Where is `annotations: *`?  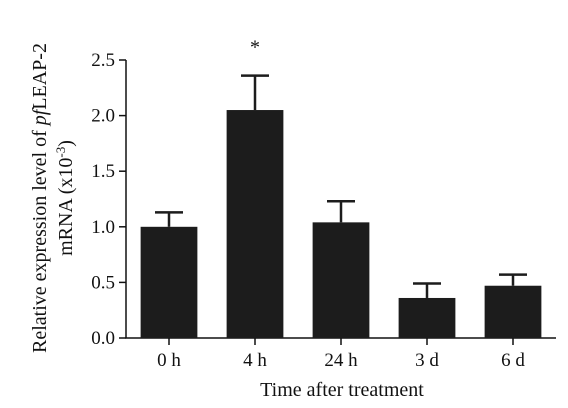
annotations: * is located at coordinates (255, 48).